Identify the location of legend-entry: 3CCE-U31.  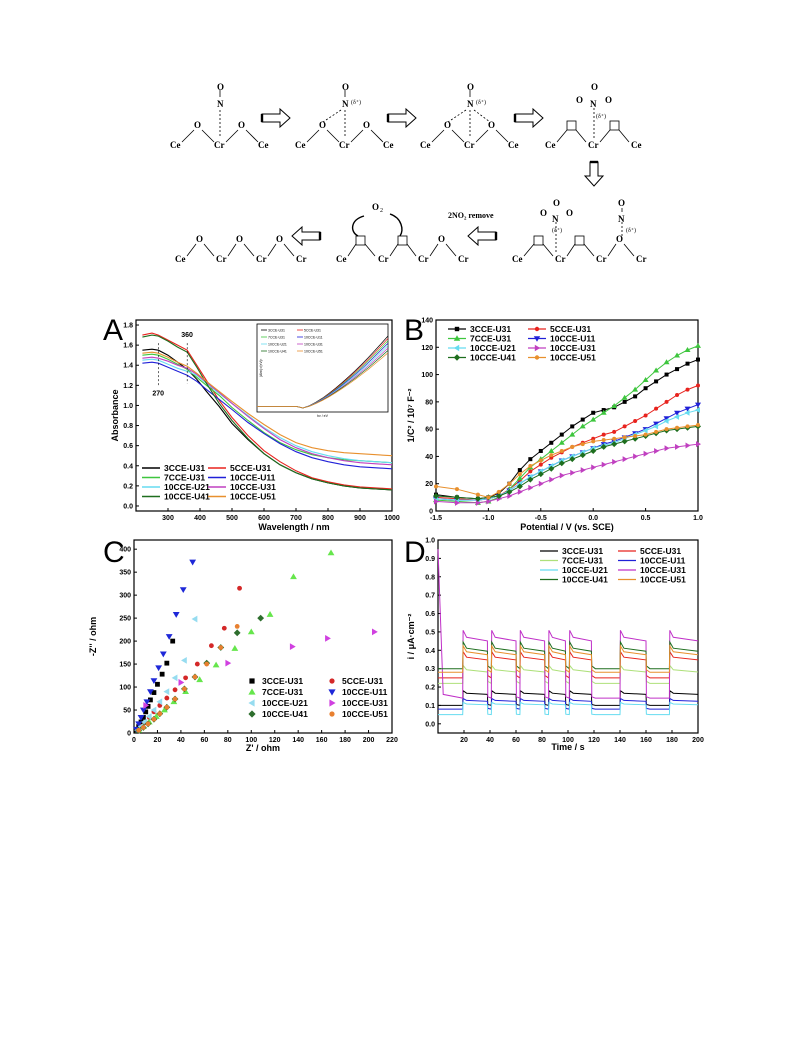
(184, 468).